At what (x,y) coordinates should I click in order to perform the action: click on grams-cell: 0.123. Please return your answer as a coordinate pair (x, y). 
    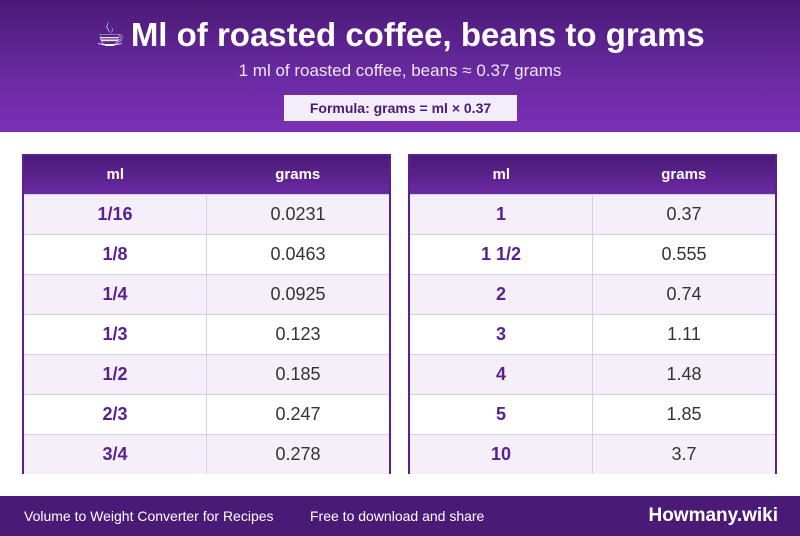
    Looking at the image, I should click on (298, 334).